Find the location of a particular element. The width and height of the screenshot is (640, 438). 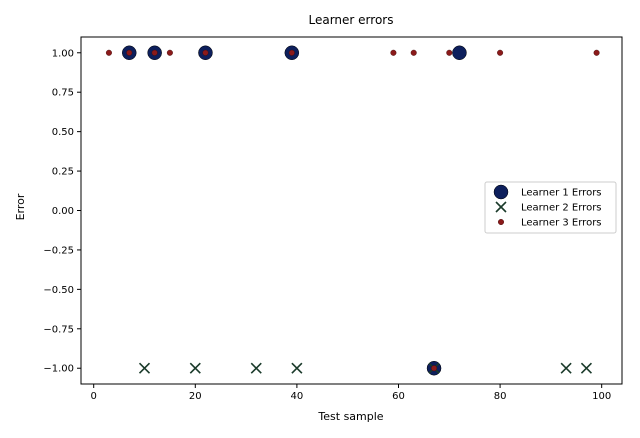

x-axis-label: Test sample is located at coordinates (350, 416).